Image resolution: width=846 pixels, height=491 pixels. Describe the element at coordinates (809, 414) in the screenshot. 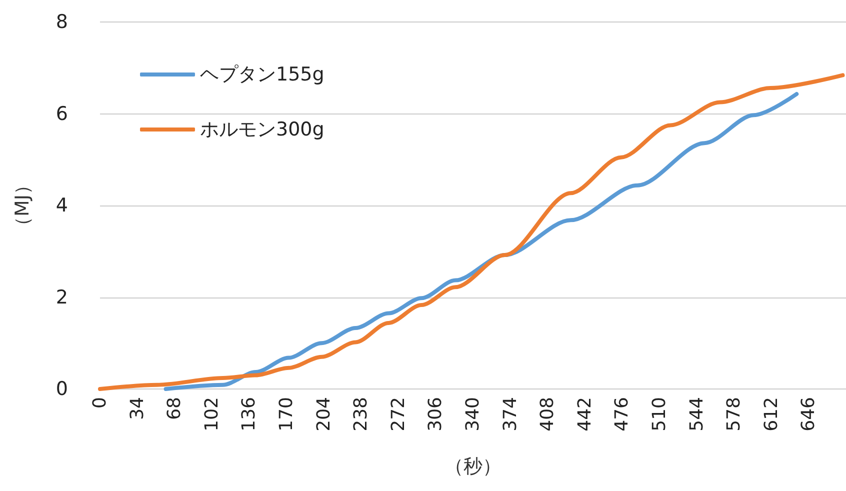

I see `x-tick-label: 646` at that location.